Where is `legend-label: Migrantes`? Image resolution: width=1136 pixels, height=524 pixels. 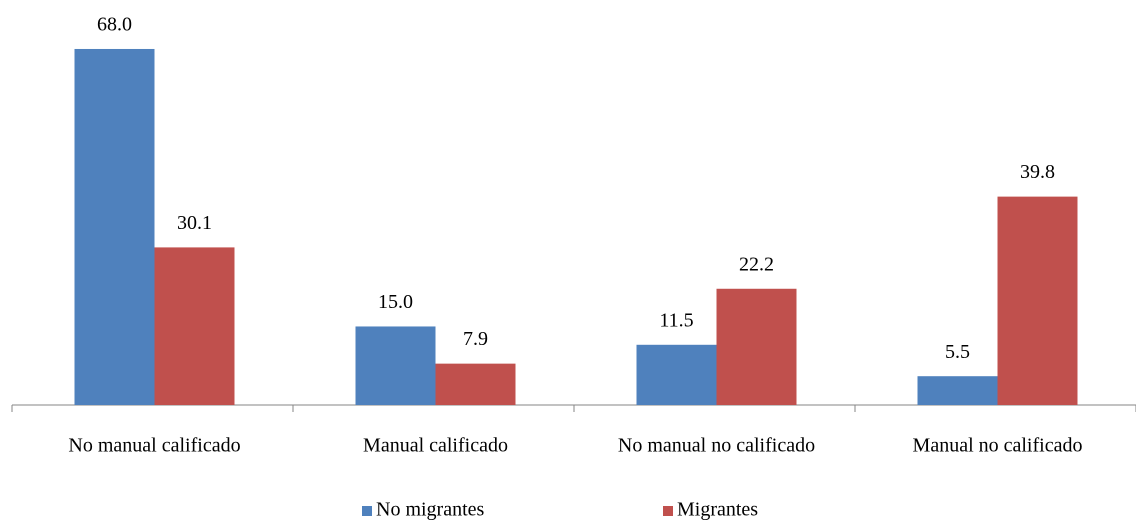 legend-label: Migrantes is located at coordinates (717, 510).